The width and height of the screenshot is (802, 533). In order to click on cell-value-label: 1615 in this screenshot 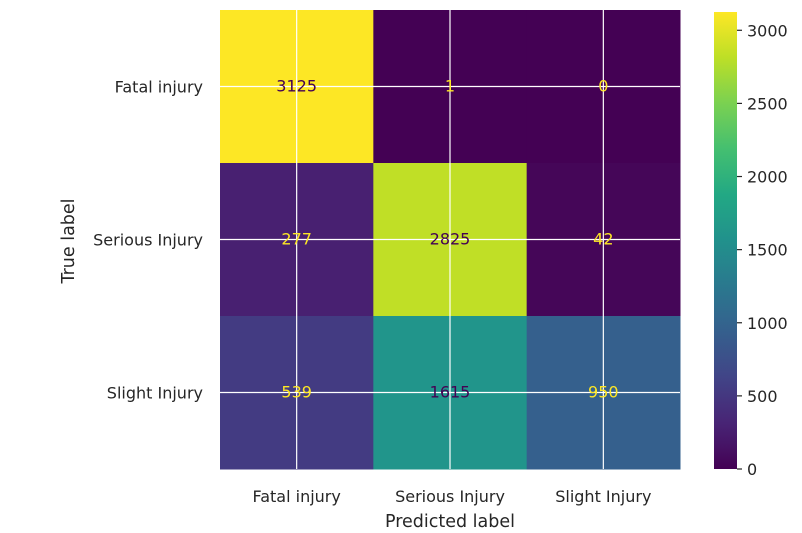, I will do `click(450, 392)`.